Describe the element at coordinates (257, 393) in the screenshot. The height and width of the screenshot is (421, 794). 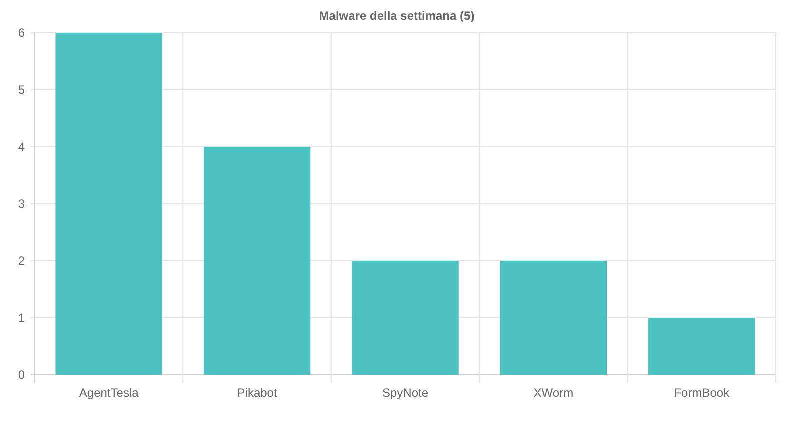
I see `x-tick-label: Pikabot` at that location.